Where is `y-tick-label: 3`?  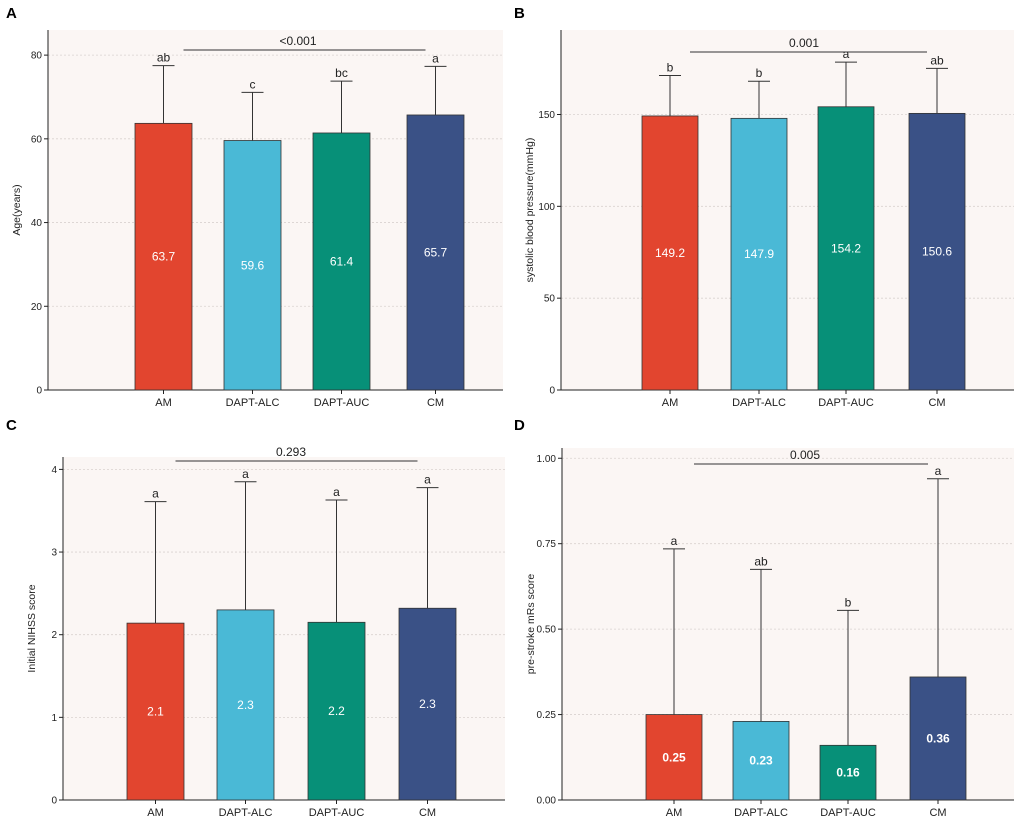 y-tick-label: 3 is located at coordinates (54, 553).